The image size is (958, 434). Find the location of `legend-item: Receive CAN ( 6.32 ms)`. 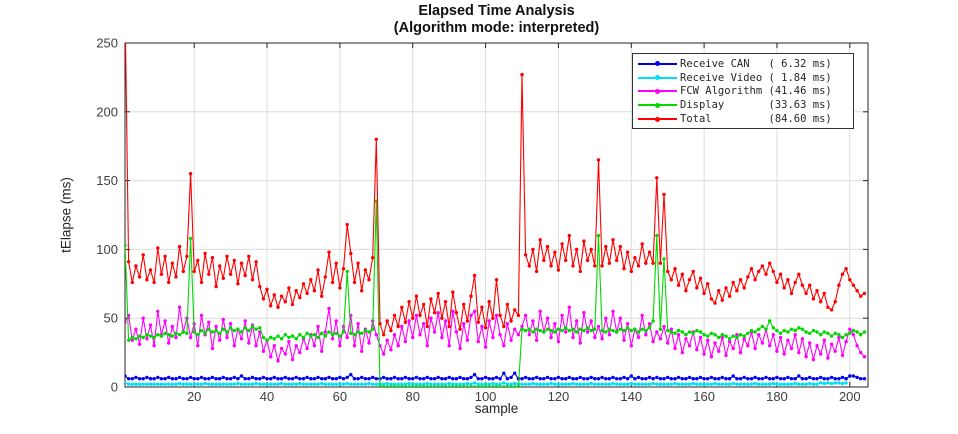

legend-item: Receive CAN ( 6.32 ms) is located at coordinates (745, 64).